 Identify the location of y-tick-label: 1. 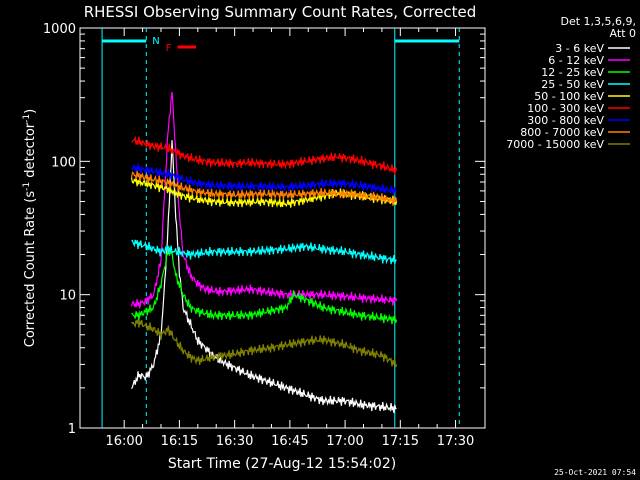
(72, 429).